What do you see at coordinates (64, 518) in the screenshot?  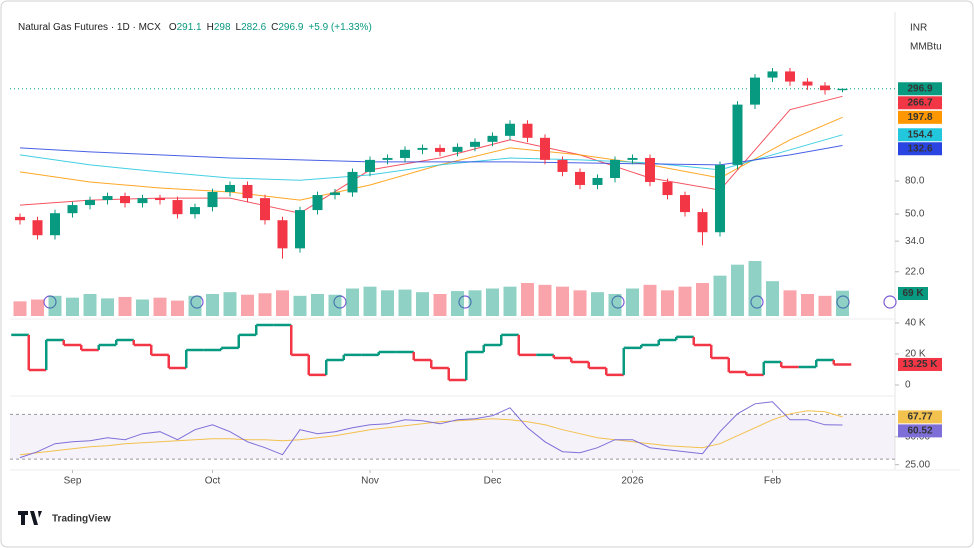 I see `logo: TradingView` at bounding box center [64, 518].